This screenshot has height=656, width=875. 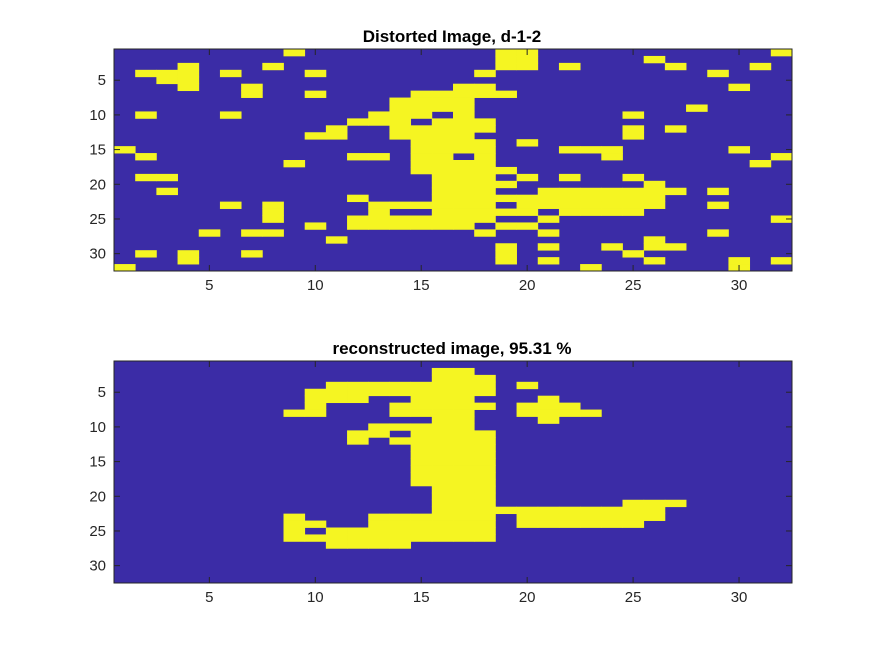 I want to click on reconstructed-x-tick-label: 25, so click(x=633, y=597).